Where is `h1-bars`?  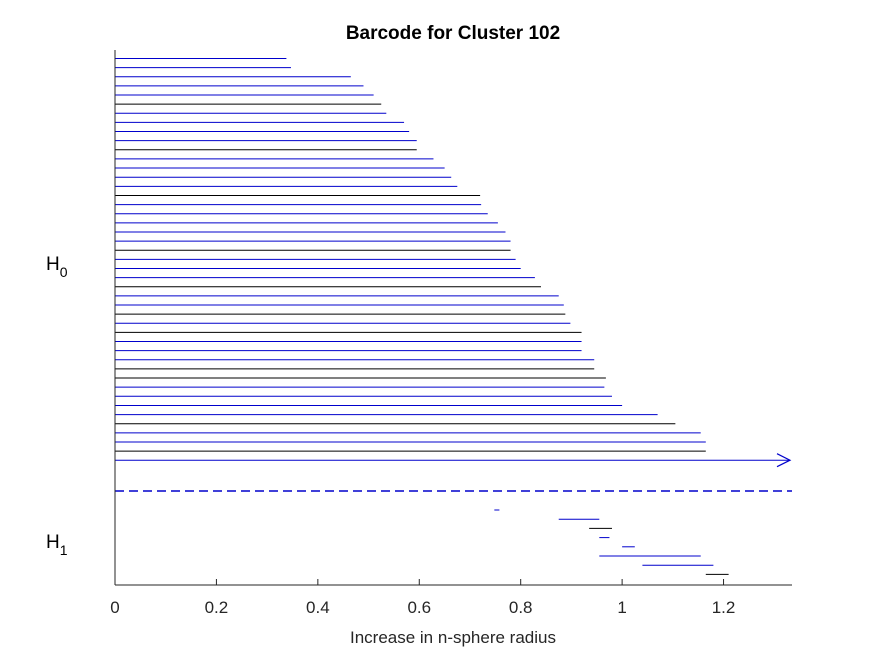
h1-bars is located at coordinates (611, 542).